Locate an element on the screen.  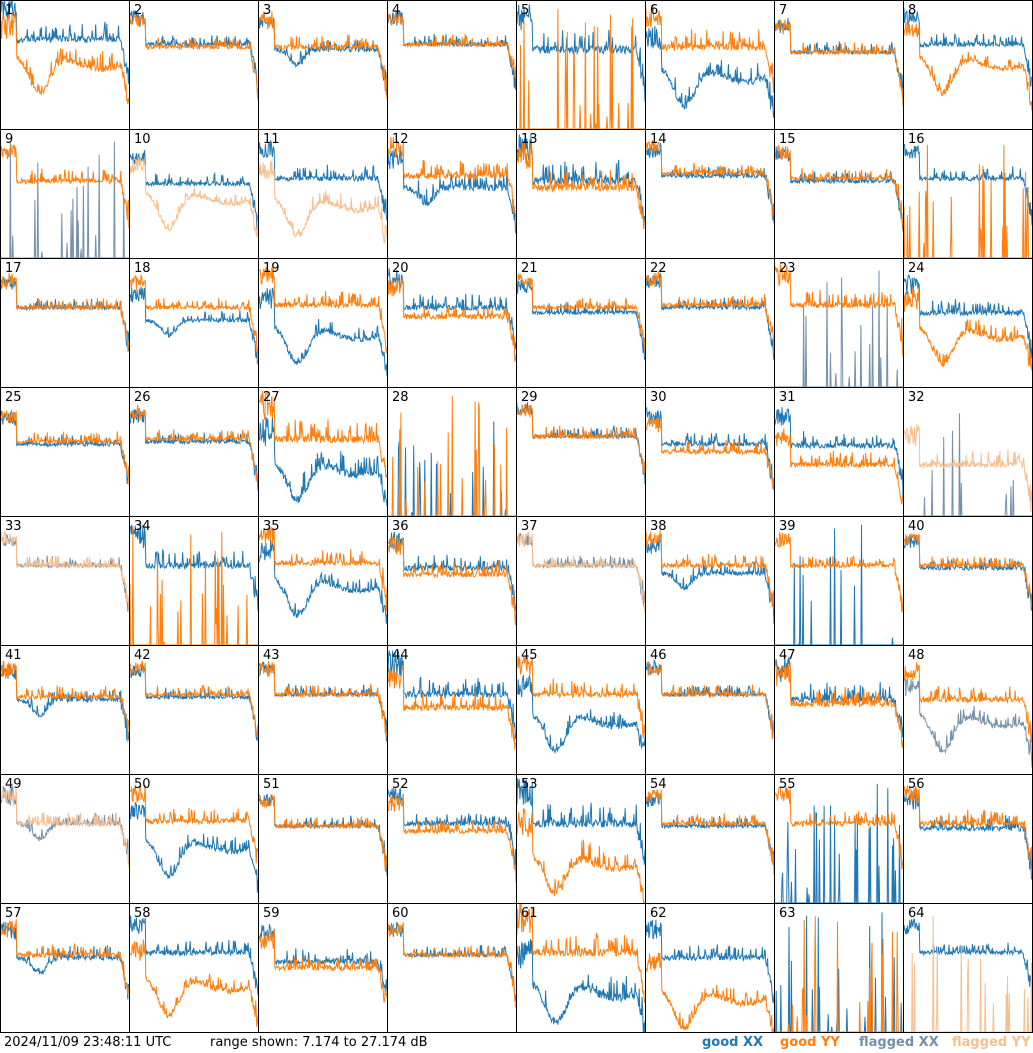
antenna-panel-16: 16 is located at coordinates (967, 193).